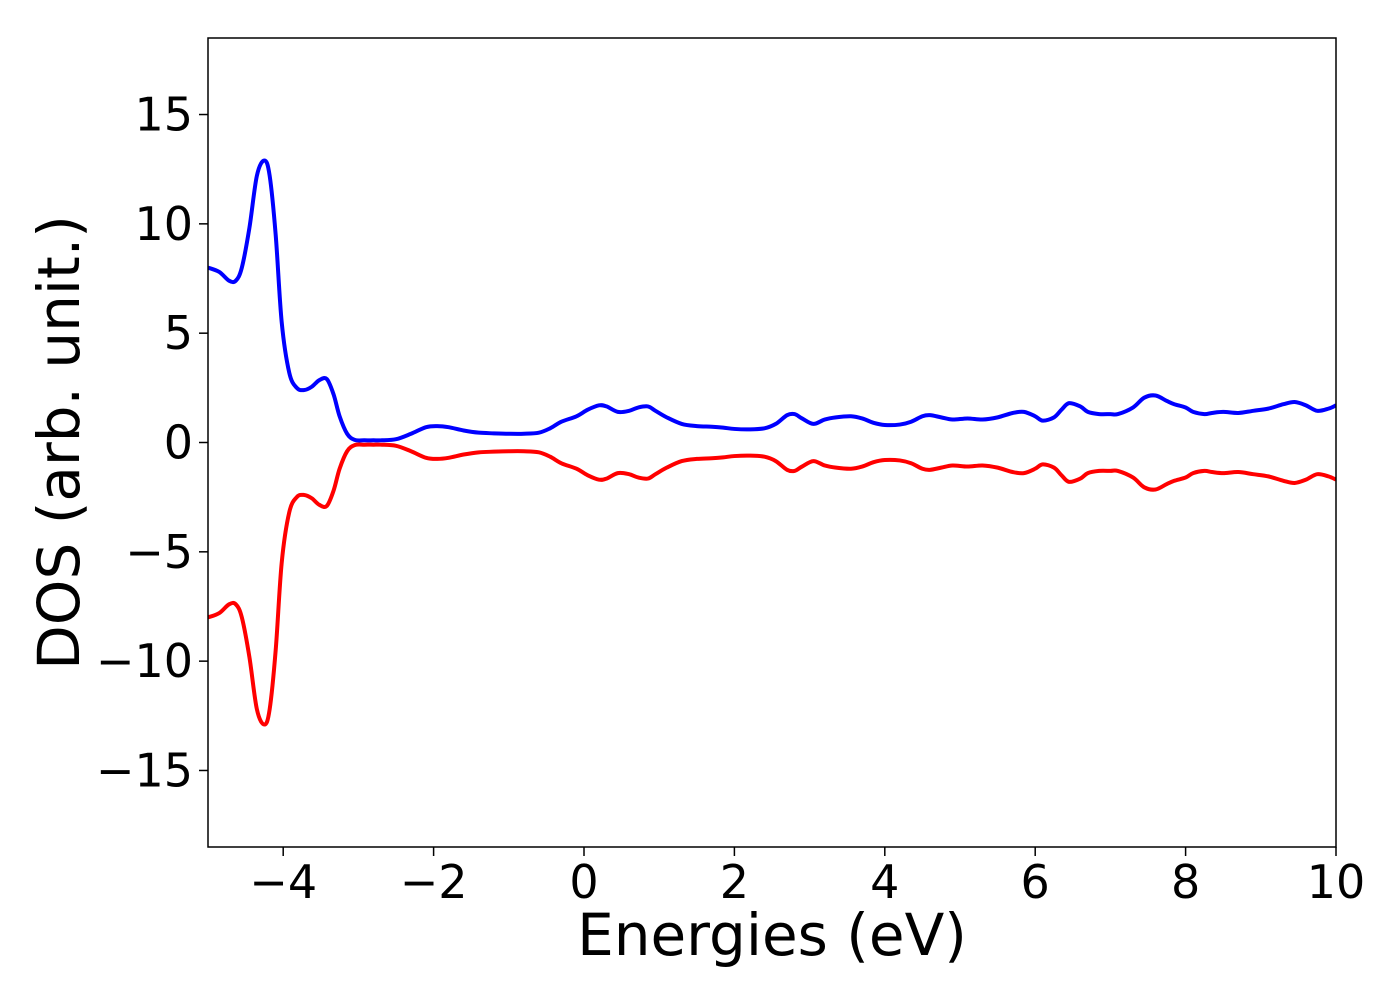  Describe the element at coordinates (144, 661) in the screenshot. I see `y-tick-label: −10` at that location.